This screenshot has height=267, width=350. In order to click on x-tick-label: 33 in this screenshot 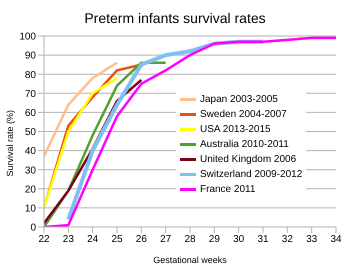, I will do `click(312, 240)`.